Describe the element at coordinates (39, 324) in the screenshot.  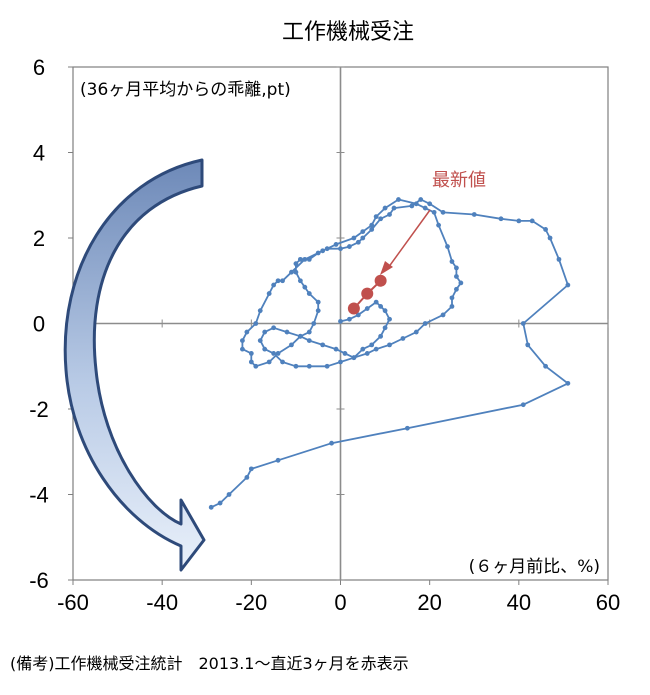
I see `y-tick-label: 0` at that location.